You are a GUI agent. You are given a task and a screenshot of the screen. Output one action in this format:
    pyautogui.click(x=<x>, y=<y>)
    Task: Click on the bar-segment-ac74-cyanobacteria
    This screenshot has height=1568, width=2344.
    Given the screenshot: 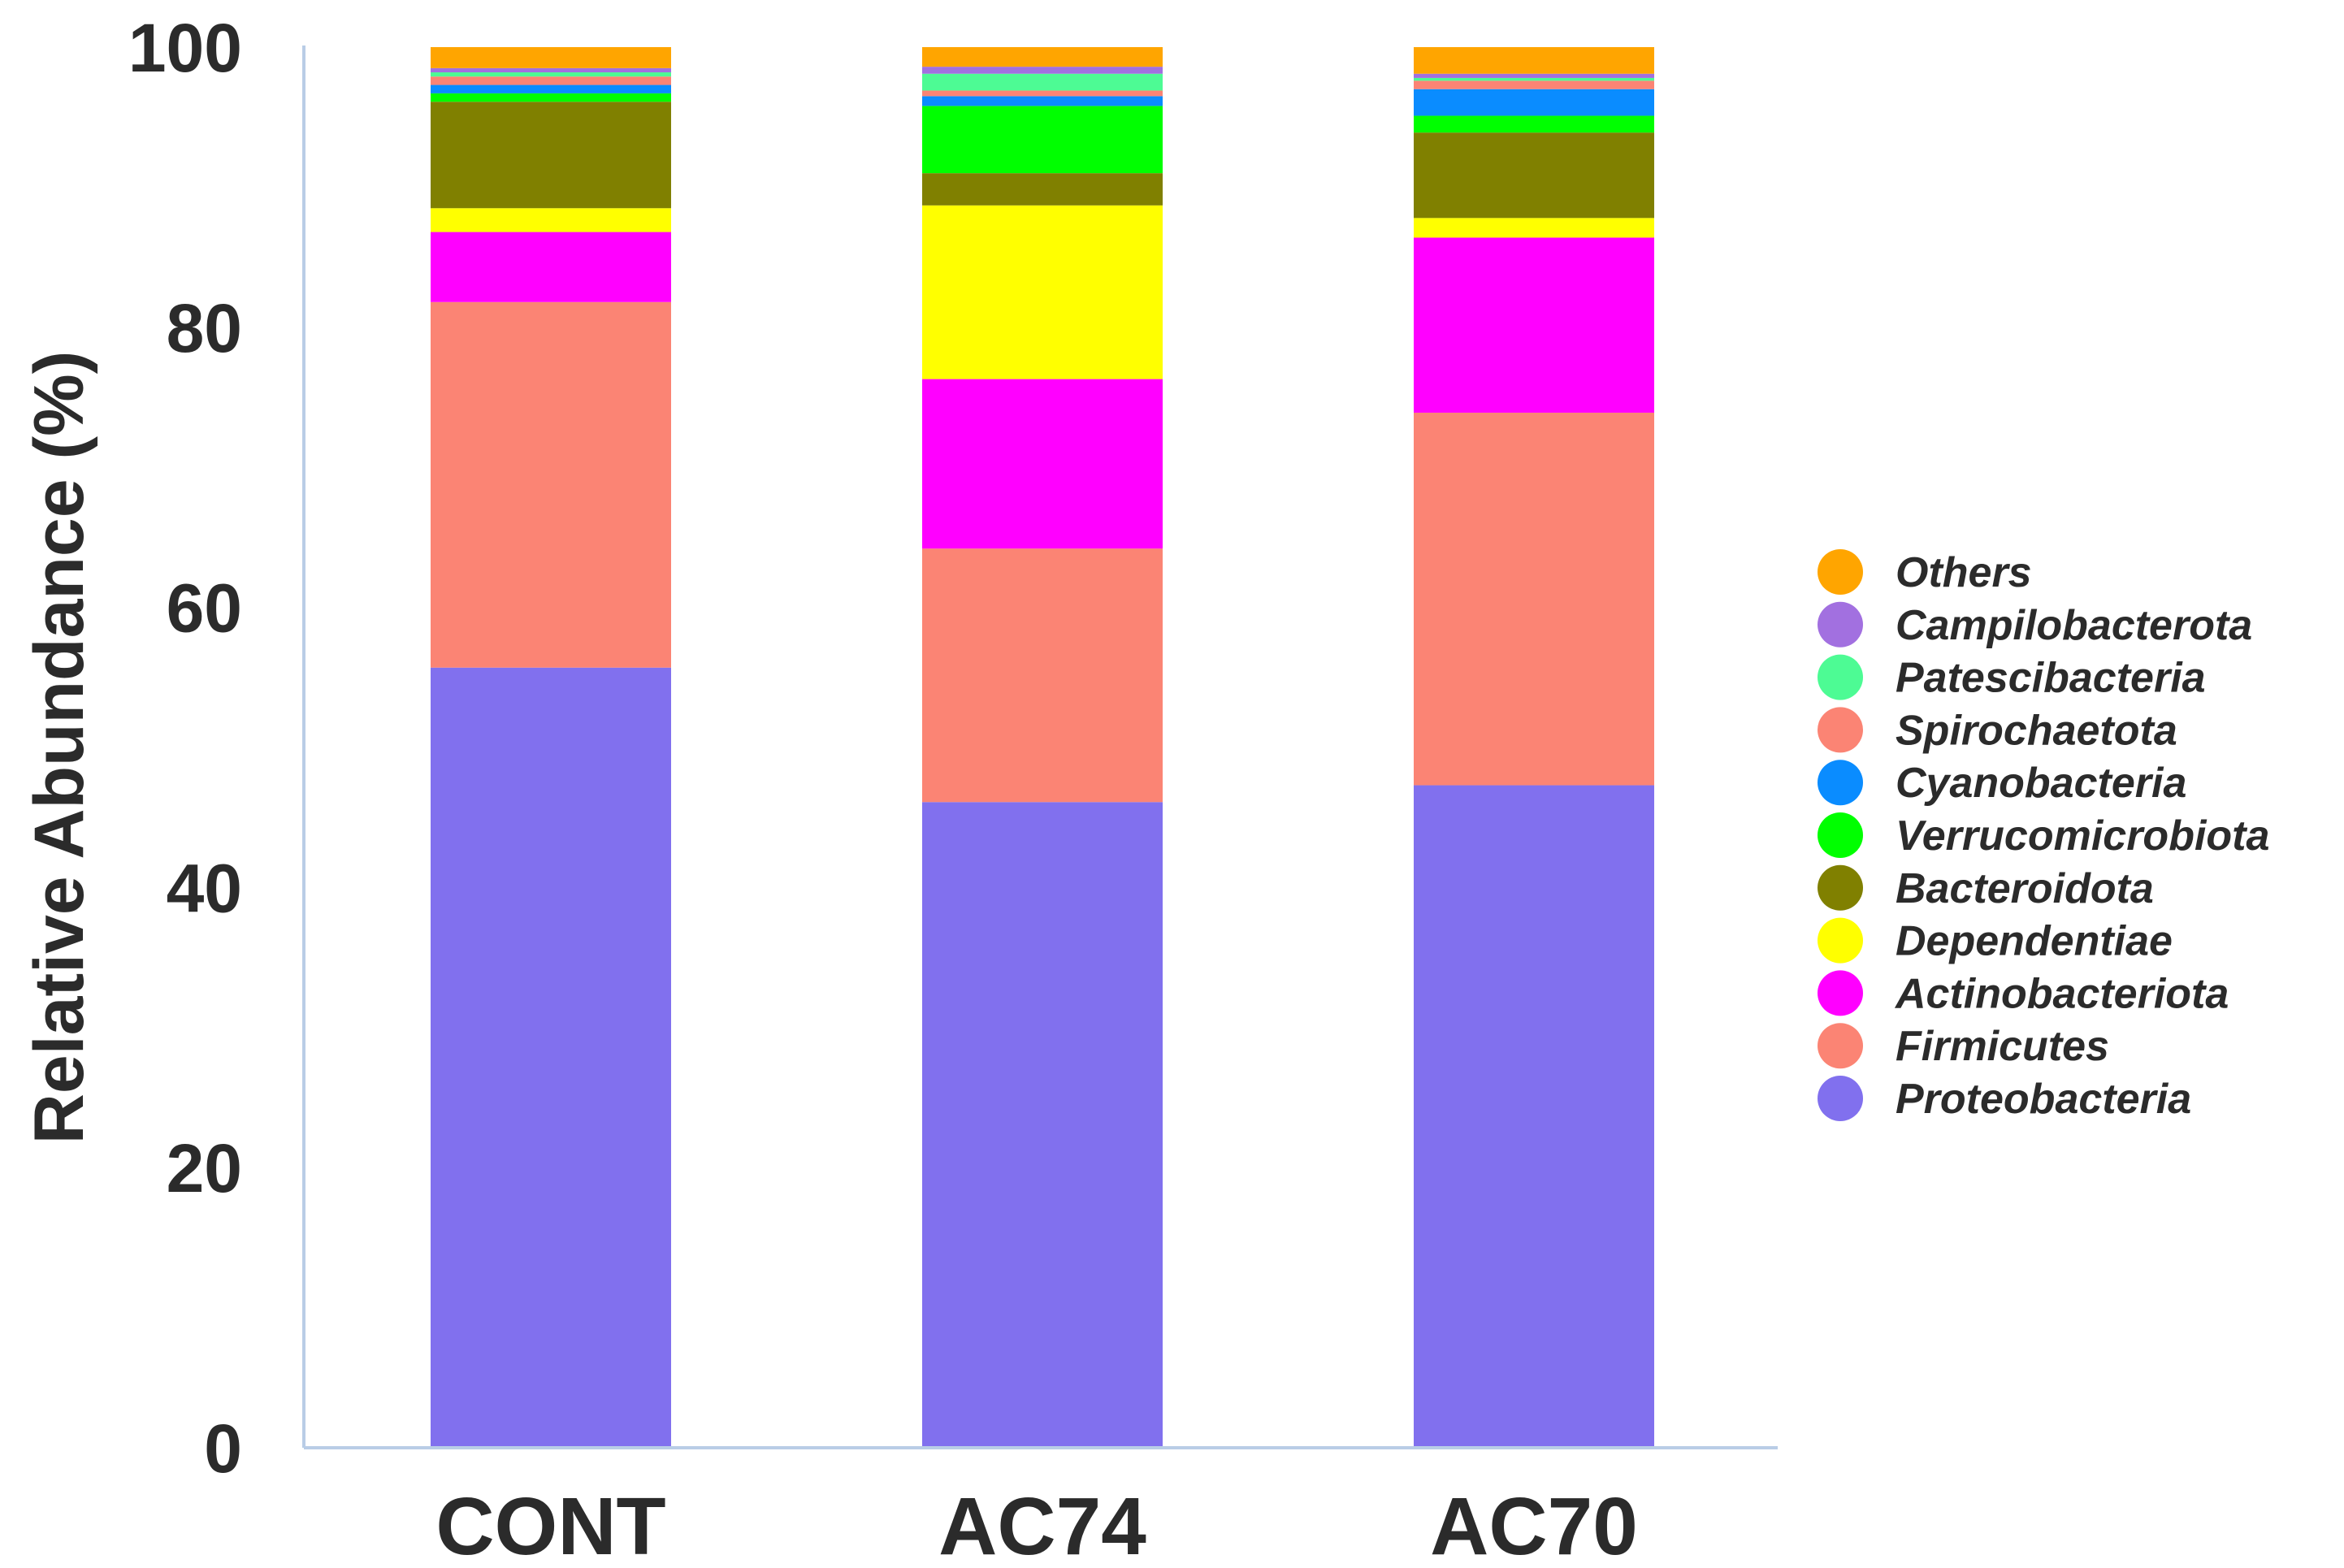 What is the action you would take?
    pyautogui.click(x=1042, y=101)
    